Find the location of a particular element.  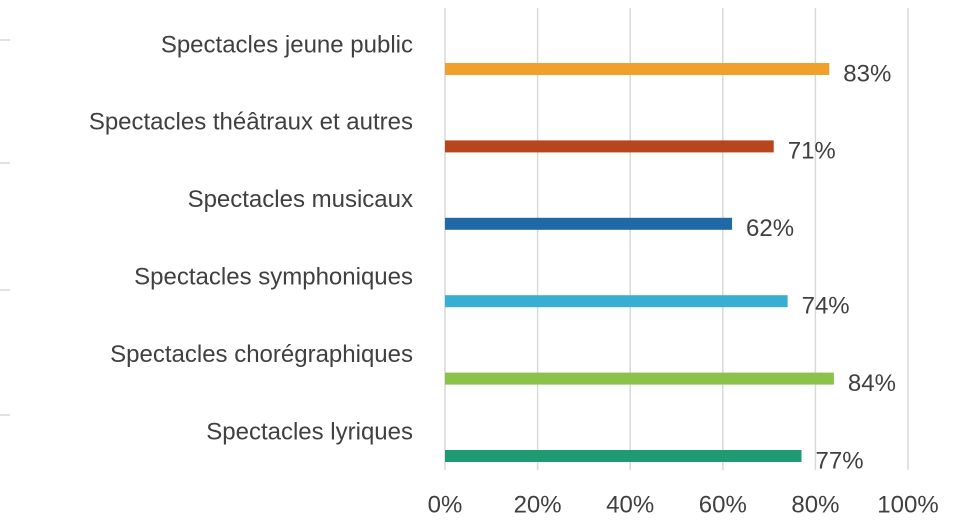

data-label: 84% is located at coordinates (872, 383).